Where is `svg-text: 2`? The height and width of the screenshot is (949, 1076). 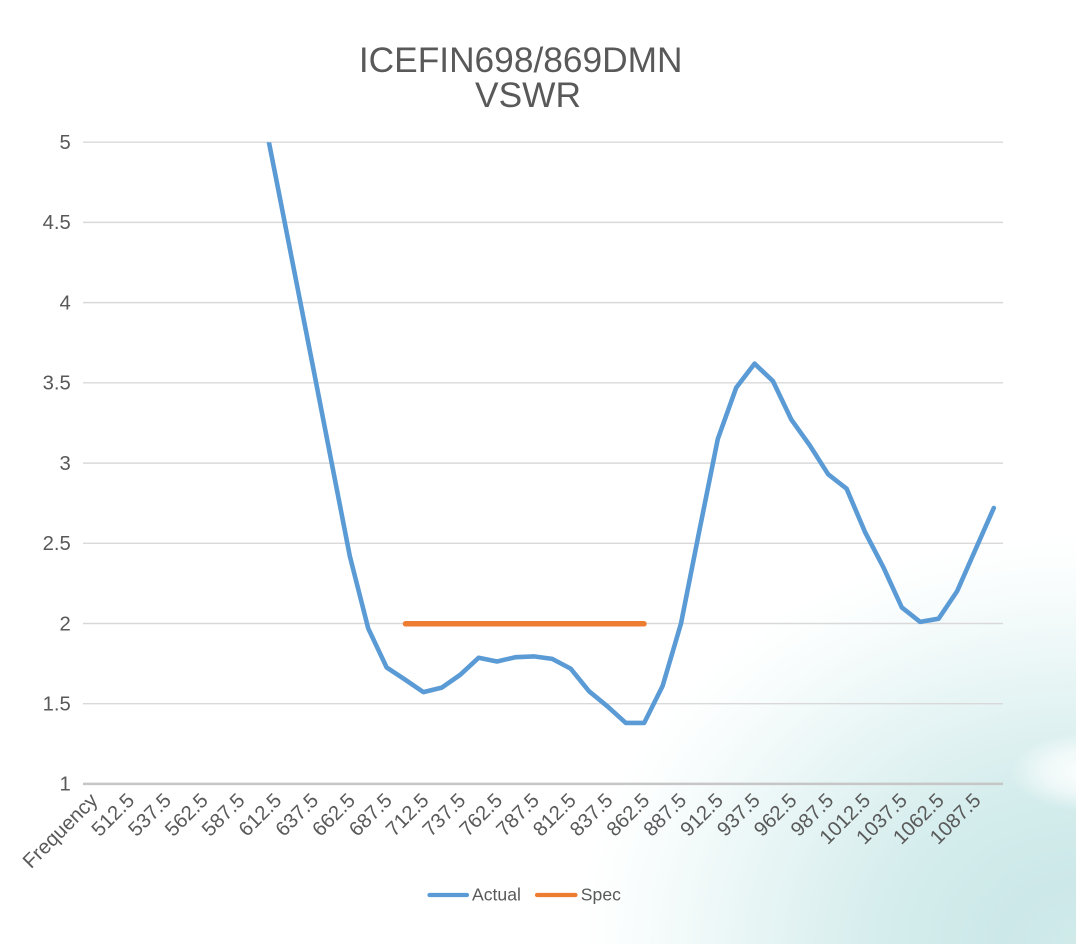 svg-text: 2 is located at coordinates (65, 624).